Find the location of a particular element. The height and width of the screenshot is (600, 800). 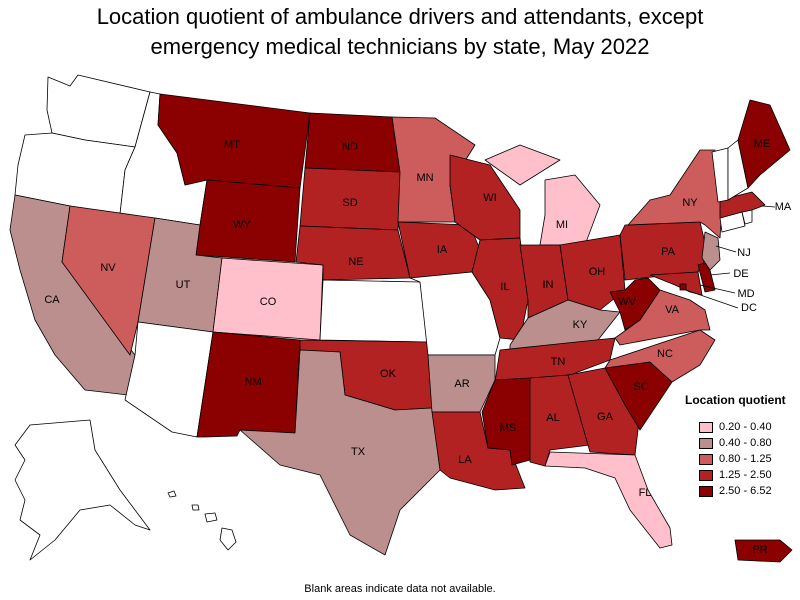

state-la is located at coordinates (478, 451).